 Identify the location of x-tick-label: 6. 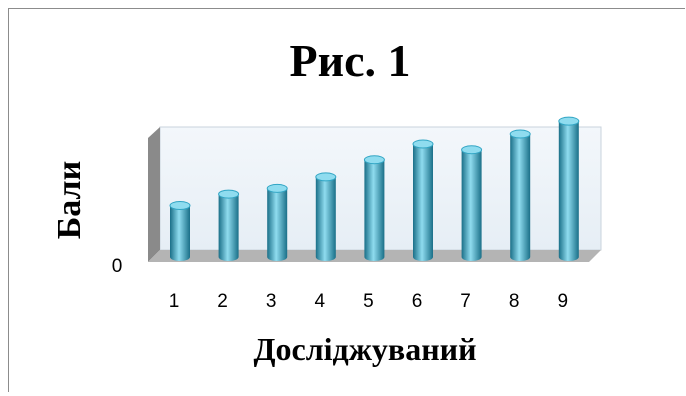
(417, 301).